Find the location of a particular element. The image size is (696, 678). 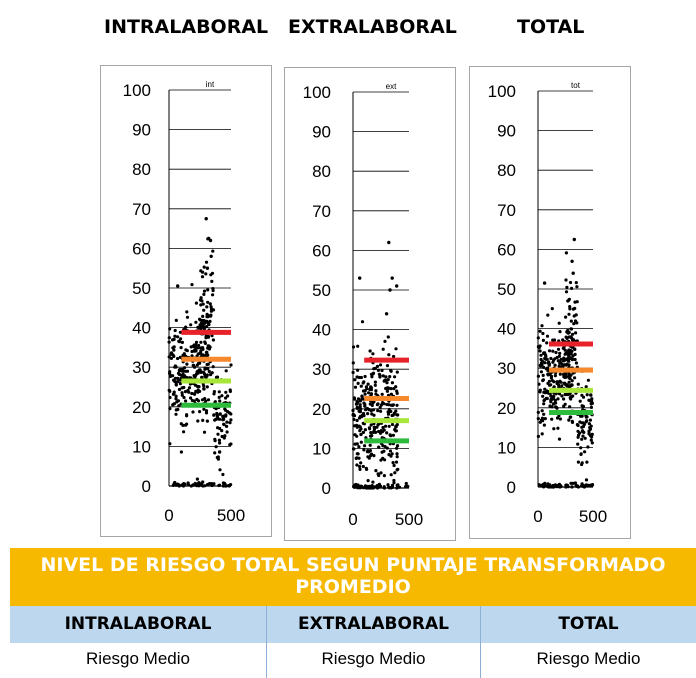

scatter-points is located at coordinates (565, 363).